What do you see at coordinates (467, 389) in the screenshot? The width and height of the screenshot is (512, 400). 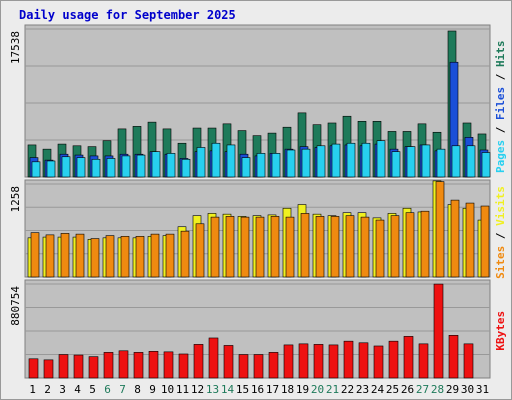 I see `x-tick-label-30: 30` at bounding box center [467, 389].